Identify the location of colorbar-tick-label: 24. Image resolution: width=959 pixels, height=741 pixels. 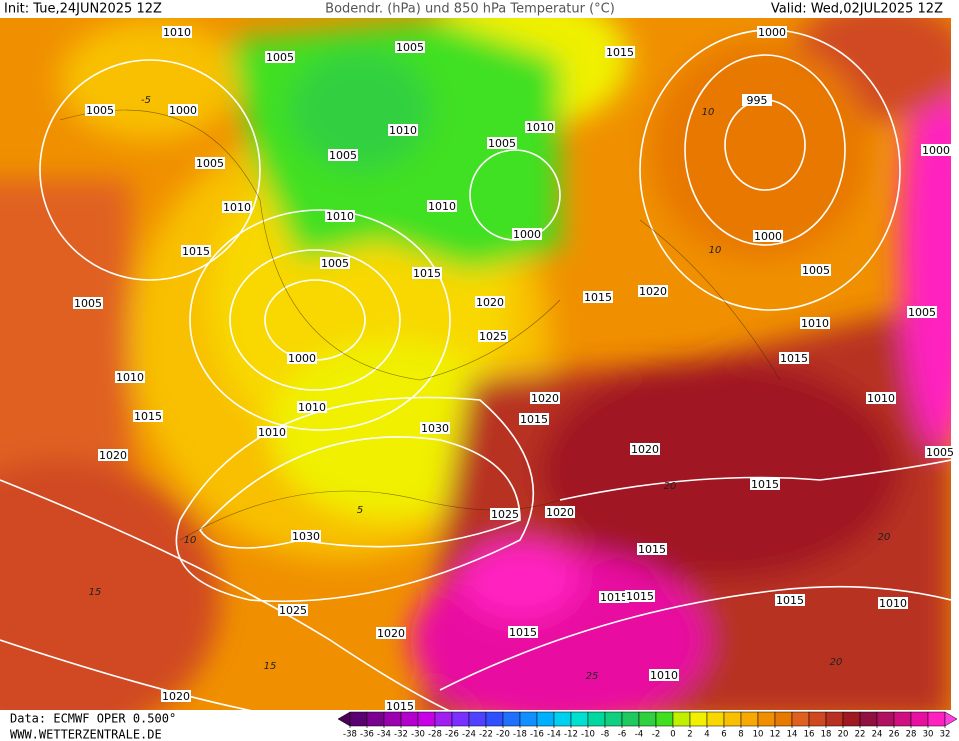
(877, 735).